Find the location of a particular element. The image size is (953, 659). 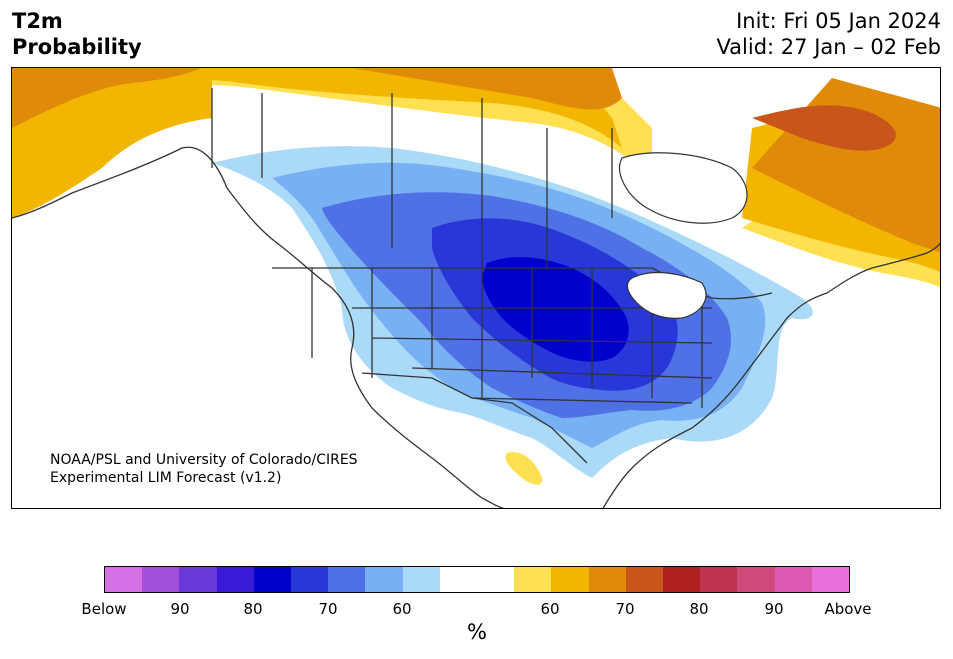

great-lakes is located at coordinates (666, 295).